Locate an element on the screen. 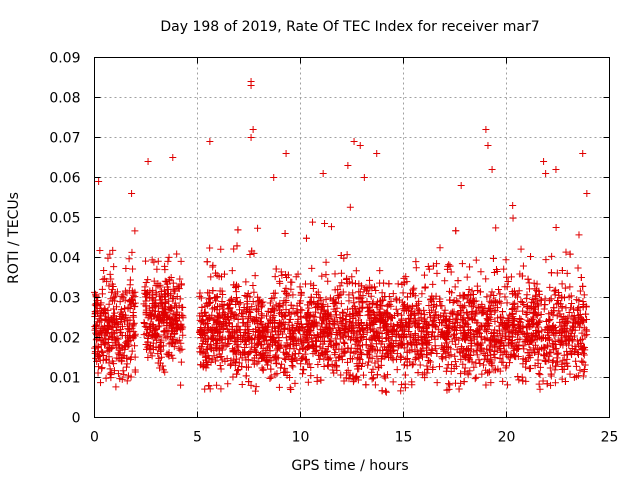 The width and height of the screenshot is (640, 480). y-tick-label: 0.04 is located at coordinates (64, 259).